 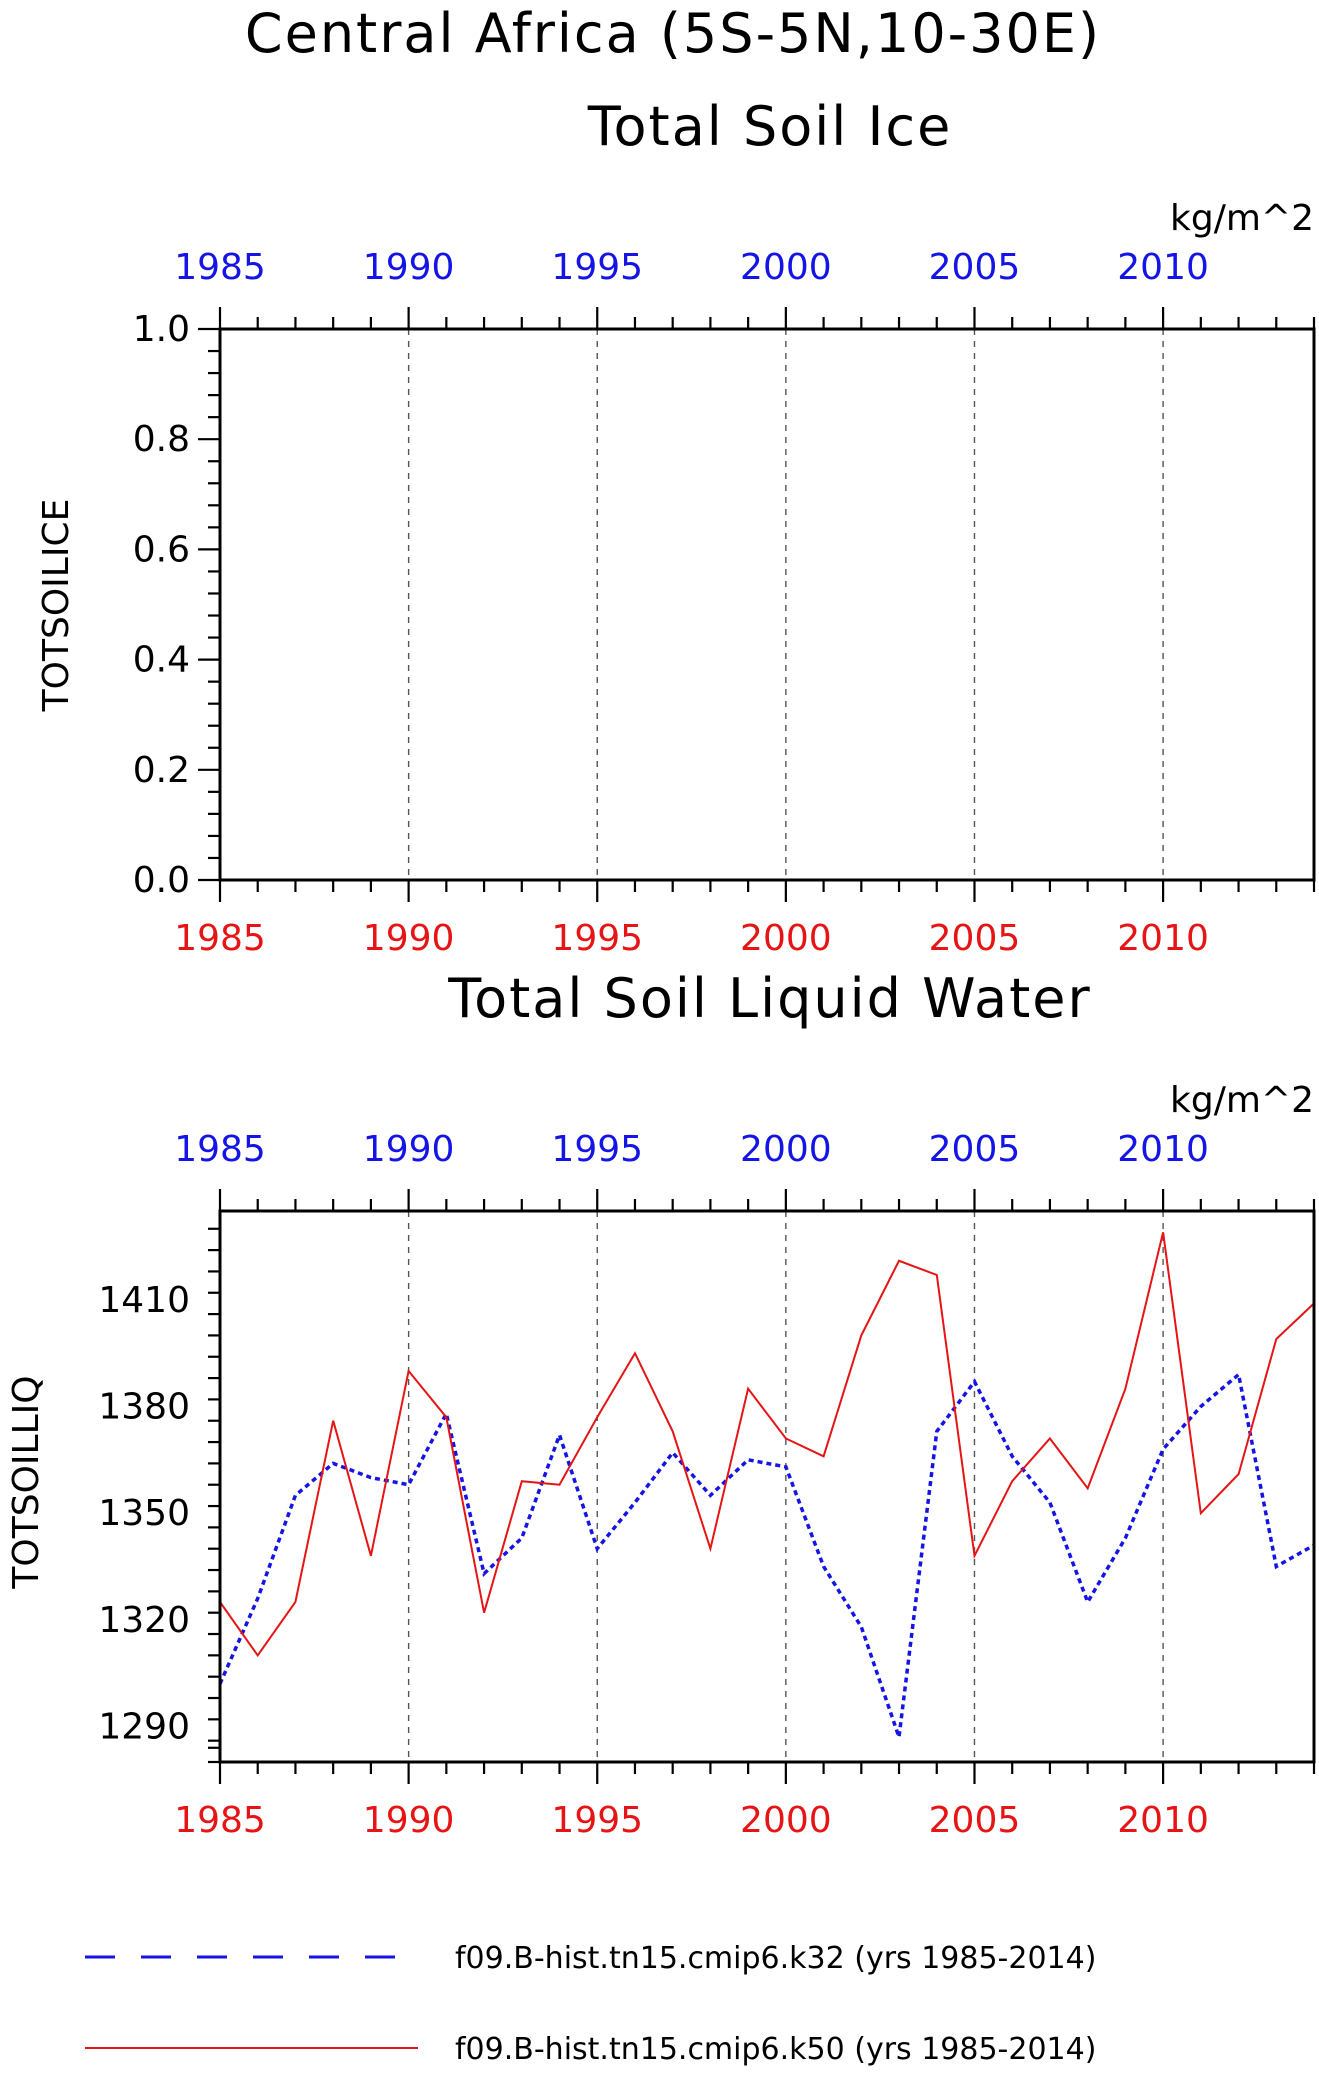 I want to click on y-tick-label: 1.0, so click(x=161, y=329).